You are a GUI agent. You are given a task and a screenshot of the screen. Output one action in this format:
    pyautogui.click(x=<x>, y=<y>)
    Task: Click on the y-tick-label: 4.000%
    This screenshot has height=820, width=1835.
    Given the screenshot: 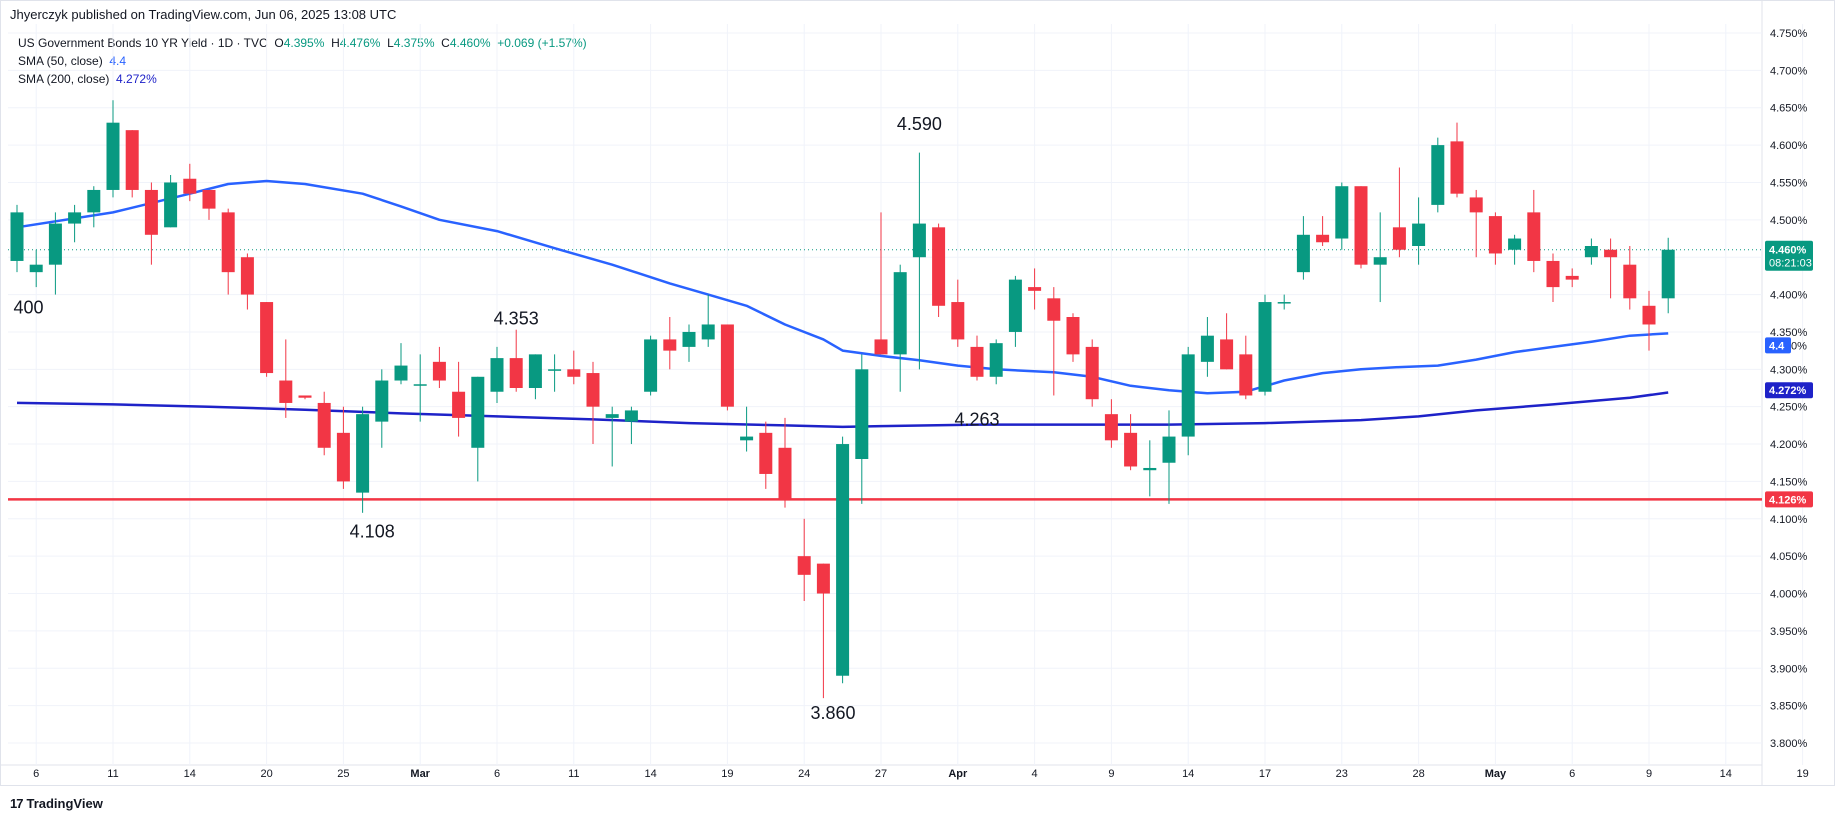 What is the action you would take?
    pyautogui.click(x=1789, y=595)
    